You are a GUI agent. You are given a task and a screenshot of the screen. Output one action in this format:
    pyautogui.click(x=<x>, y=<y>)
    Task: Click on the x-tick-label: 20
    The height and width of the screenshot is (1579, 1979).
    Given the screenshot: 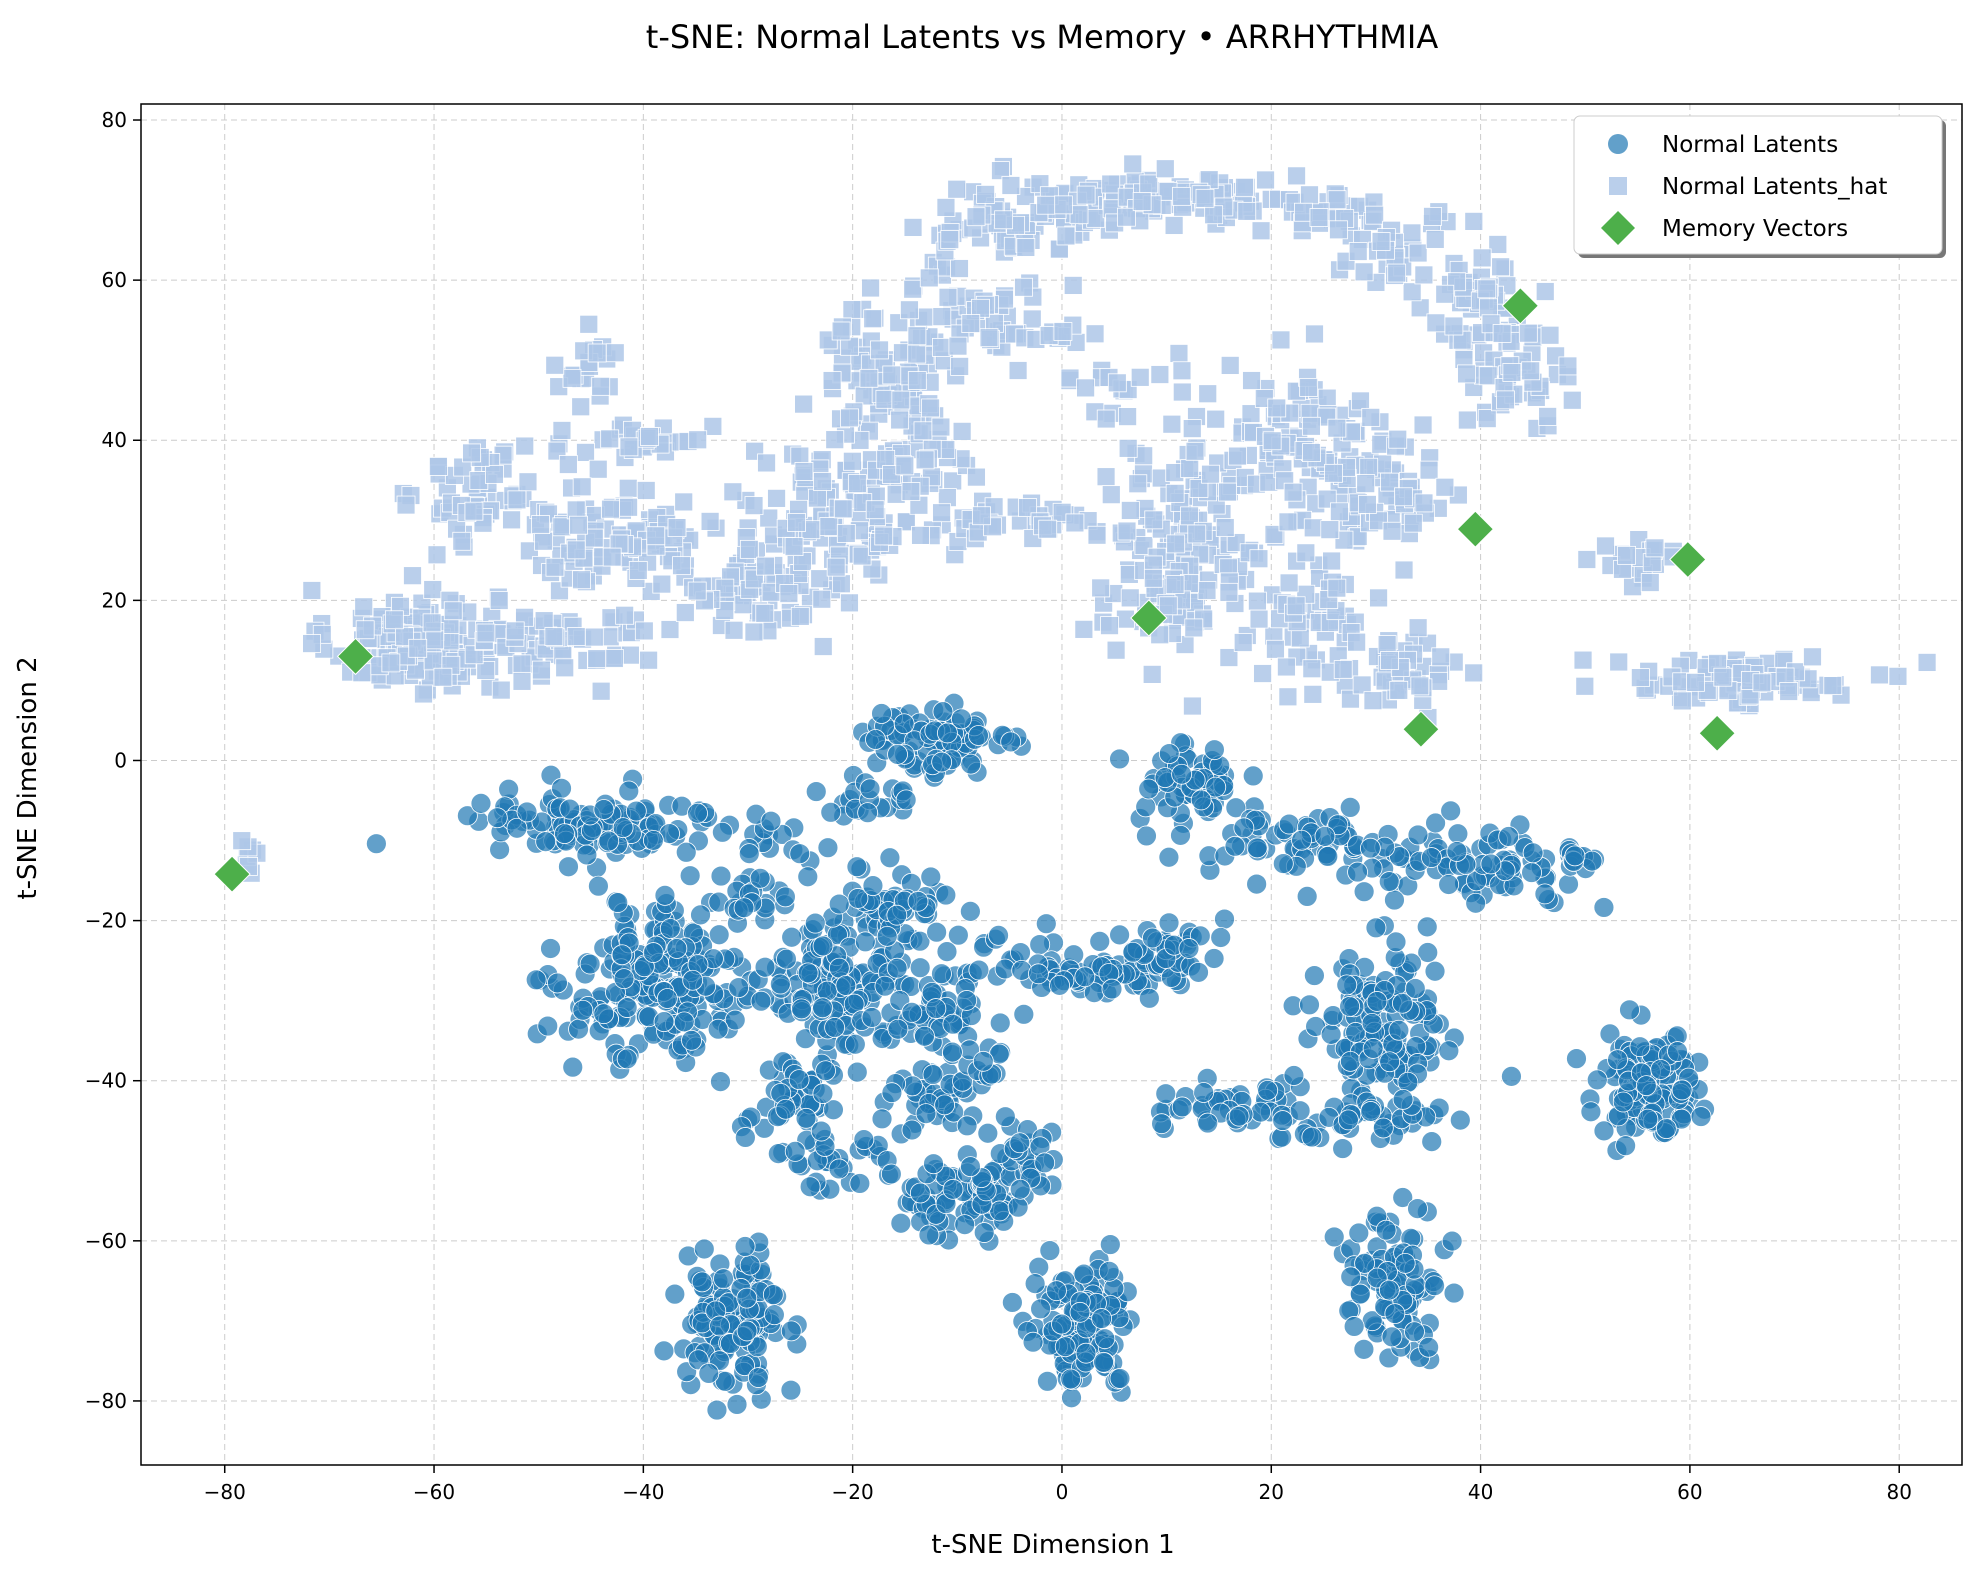 What is the action you would take?
    pyautogui.click(x=1271, y=1492)
    